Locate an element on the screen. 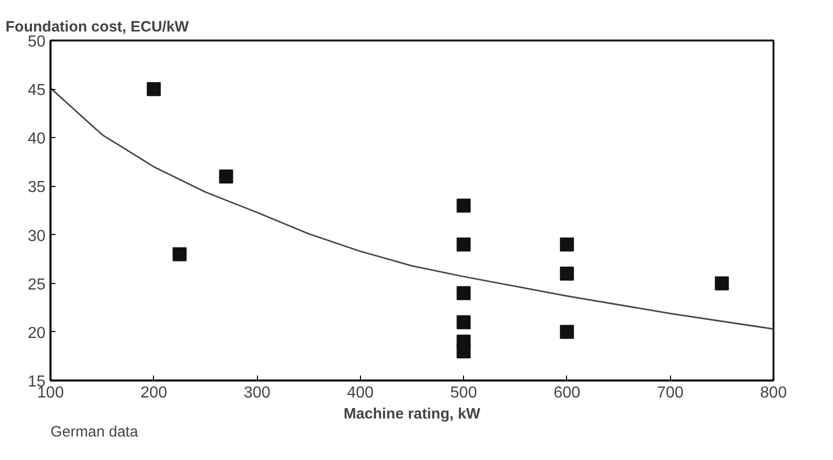 This screenshot has width=833, height=460. chart-title: Foundation cost, ECU/kW is located at coordinates (98, 27).